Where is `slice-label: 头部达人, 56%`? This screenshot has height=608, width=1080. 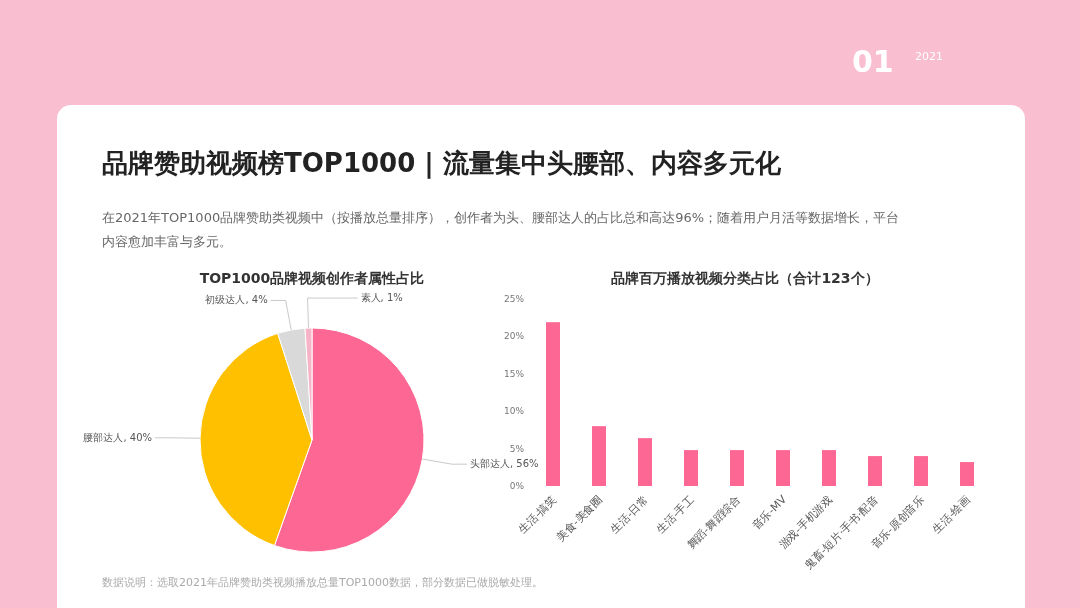 slice-label: 头部达人, 56% is located at coordinates (504, 464).